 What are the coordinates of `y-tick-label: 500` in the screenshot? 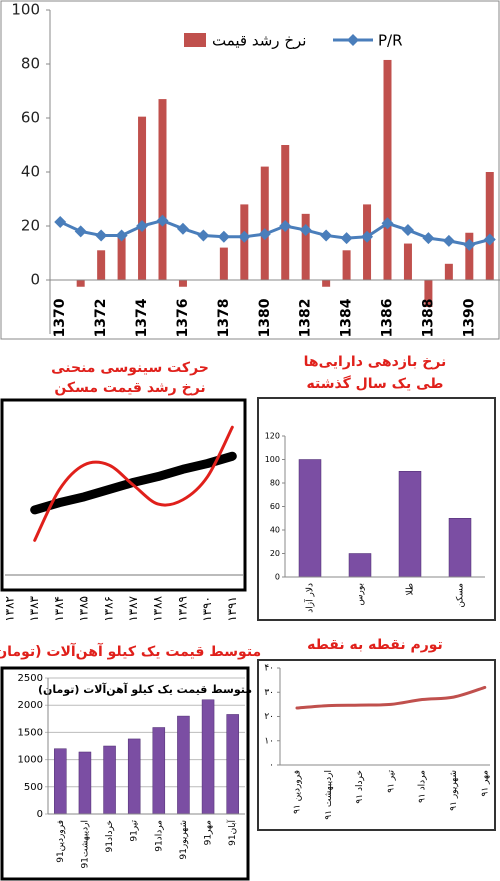 It's located at (33, 787).